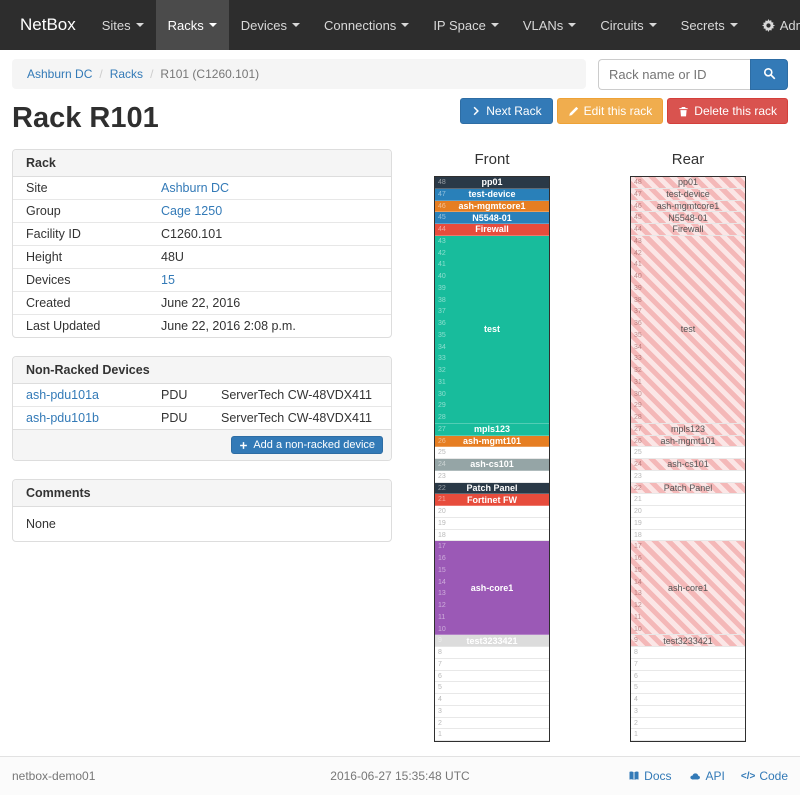 This screenshot has height=795, width=800. What do you see at coordinates (638, 288) in the screenshot?
I see `unit-number: 39` at bounding box center [638, 288].